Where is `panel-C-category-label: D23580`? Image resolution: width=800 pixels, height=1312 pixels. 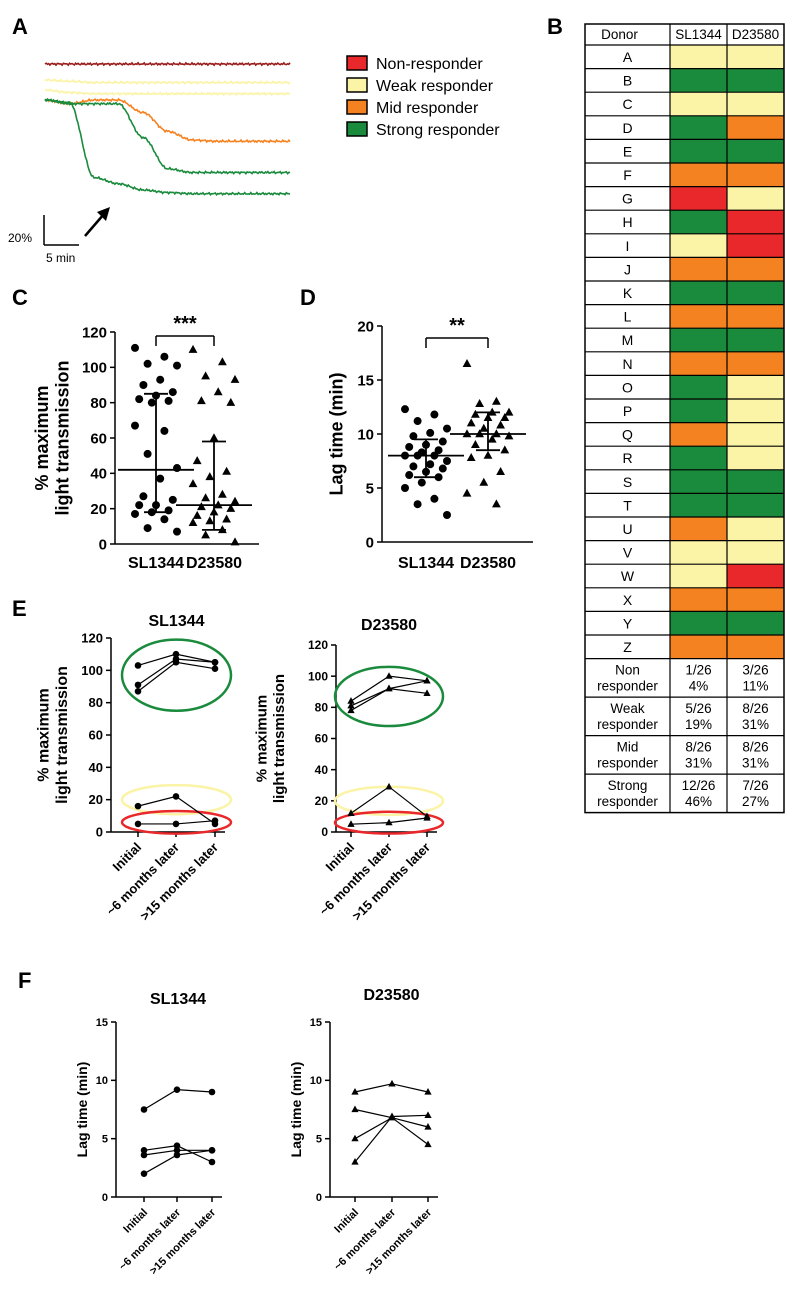 panel-C-category-label: D23580 is located at coordinates (214, 563).